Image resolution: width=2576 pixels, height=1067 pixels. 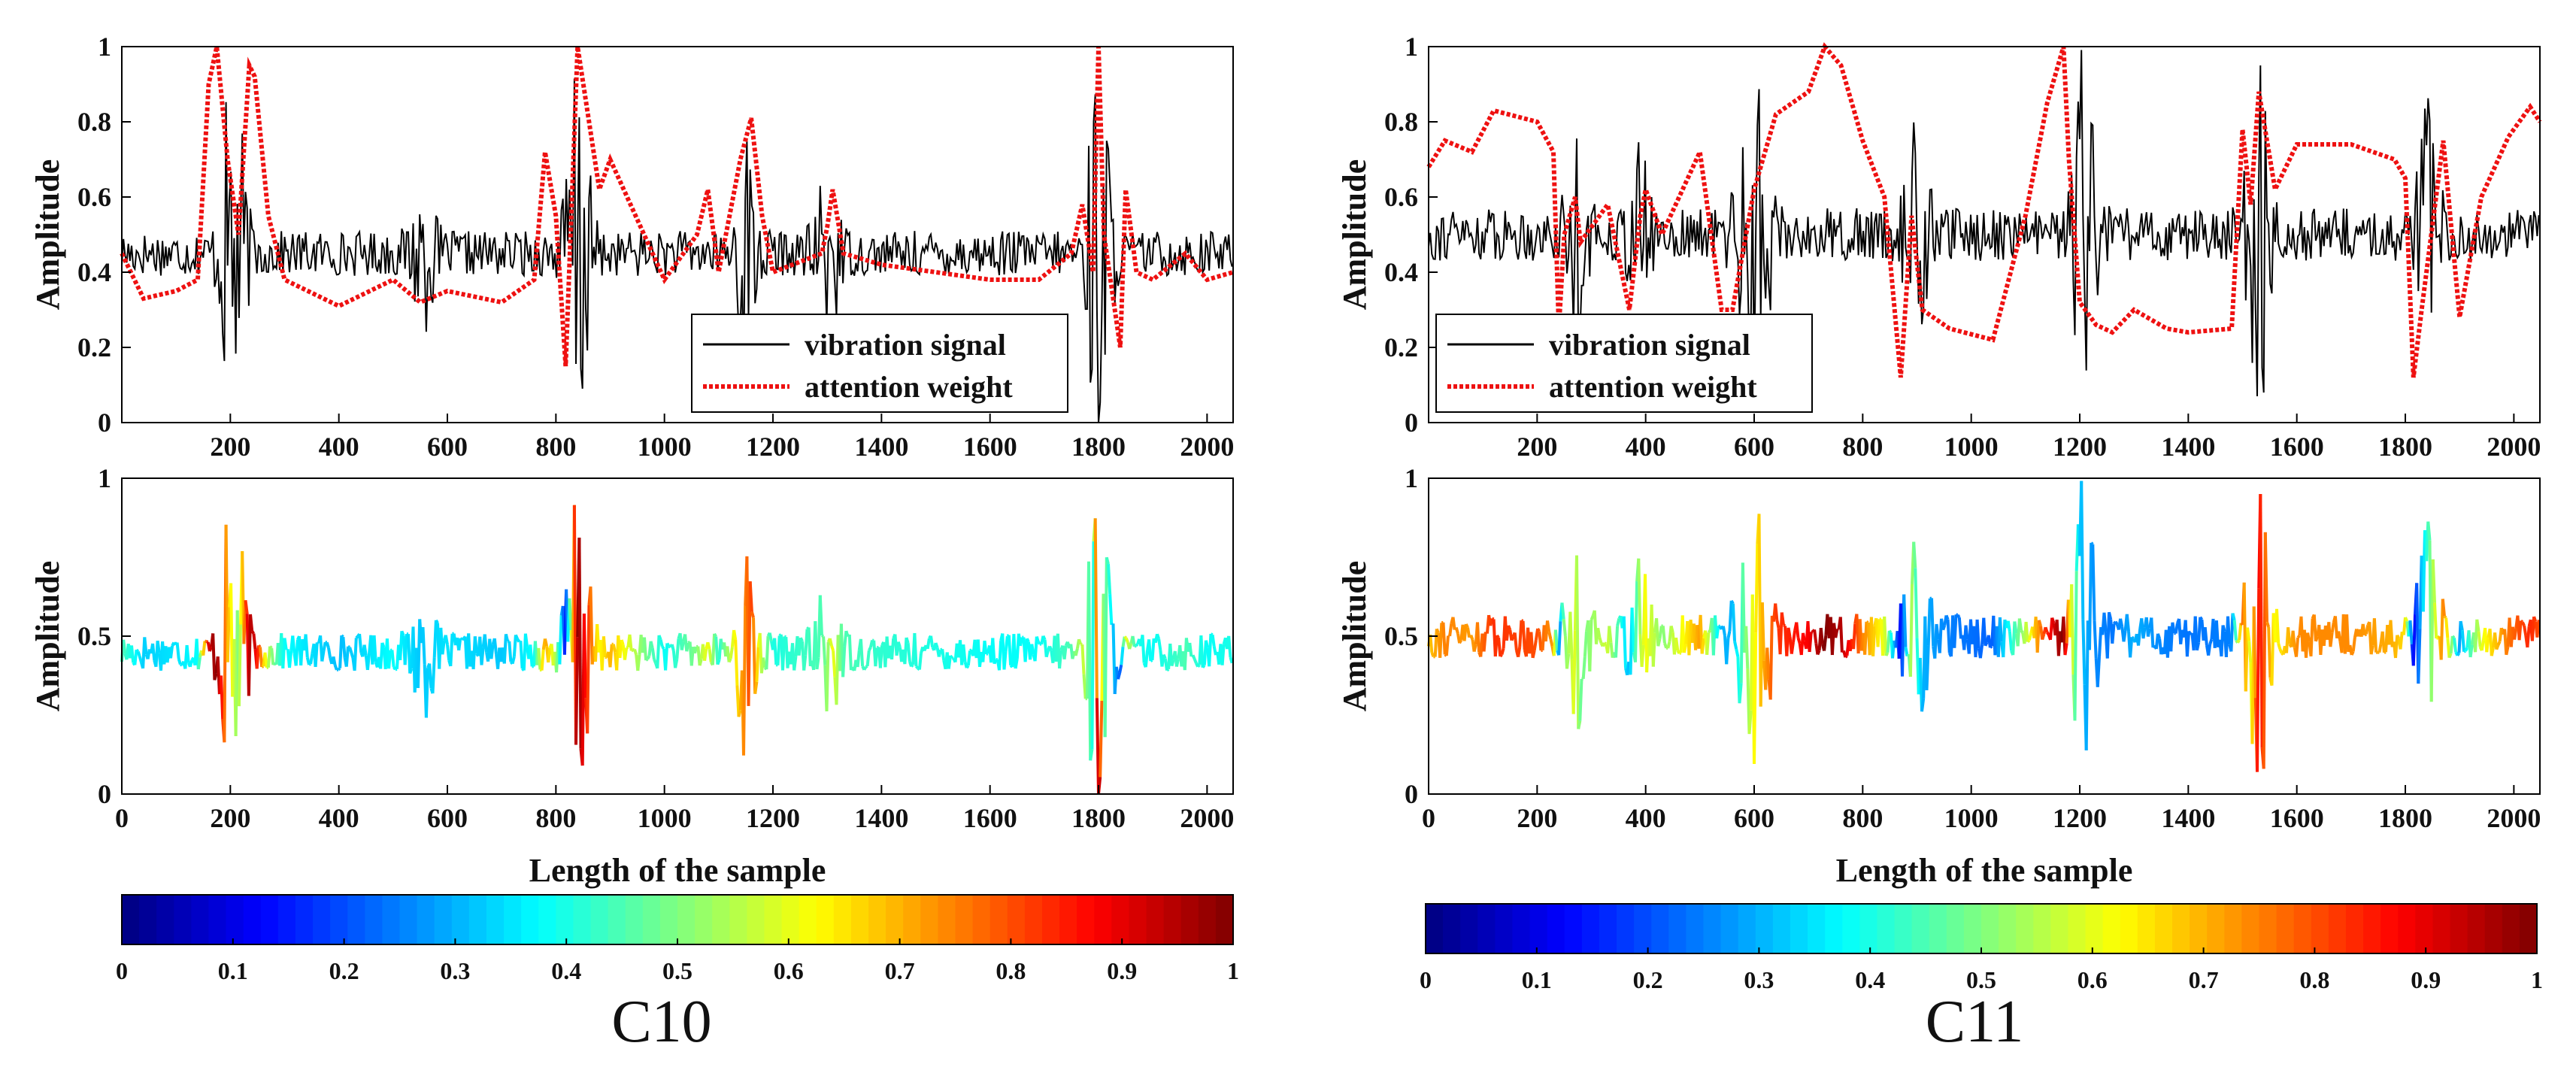 What do you see at coordinates (94, 347) in the screenshot?
I see `y-tick-label: 0.2` at bounding box center [94, 347].